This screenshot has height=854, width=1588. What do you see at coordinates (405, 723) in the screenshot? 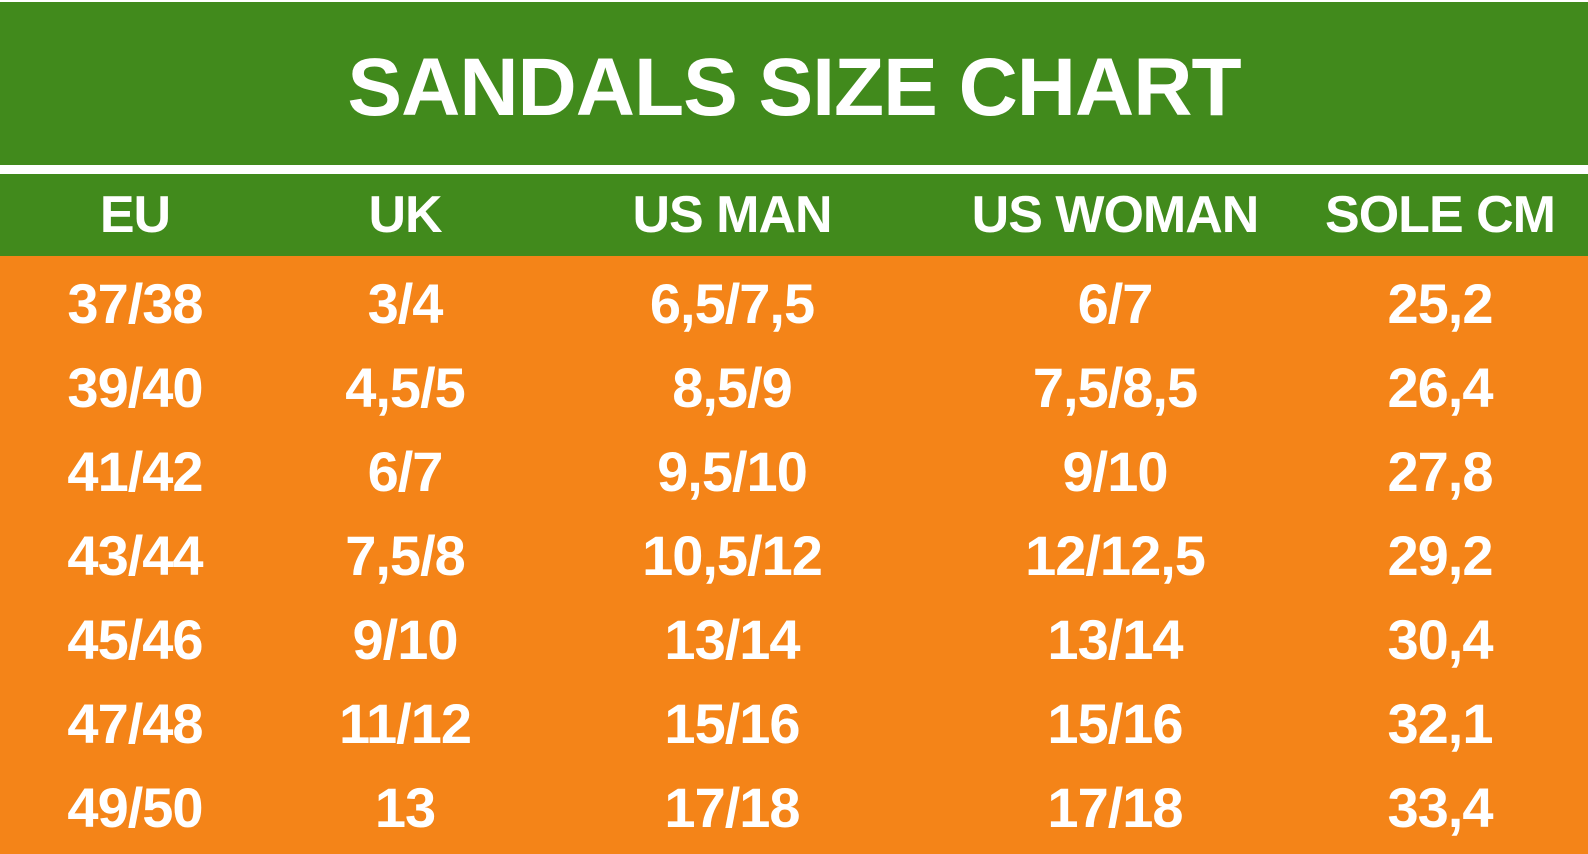
I see `cell-uk: 11/12` at bounding box center [405, 723].